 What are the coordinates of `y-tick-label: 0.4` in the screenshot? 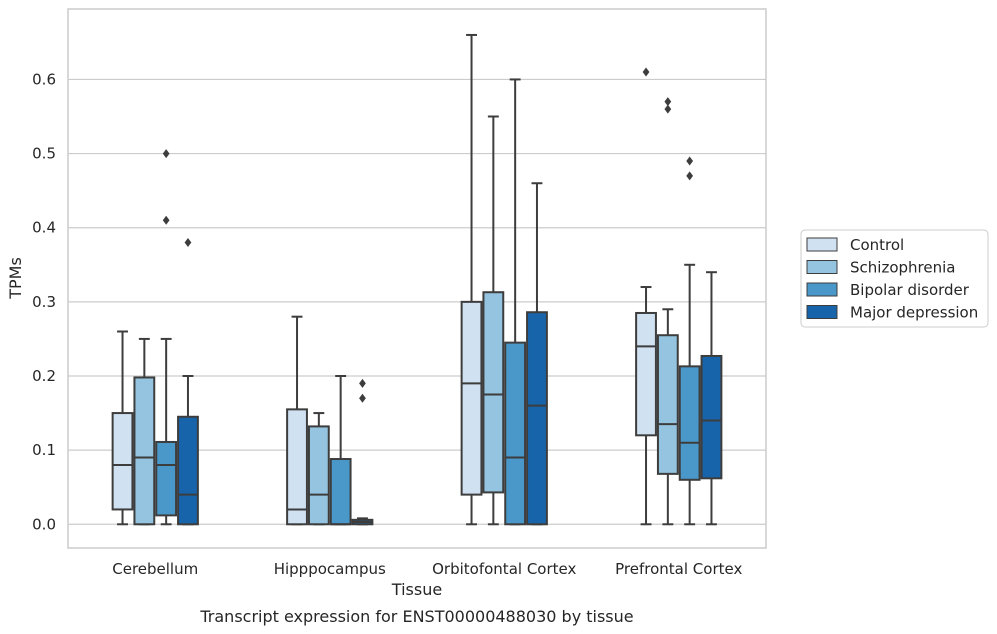 It's located at (44, 228).